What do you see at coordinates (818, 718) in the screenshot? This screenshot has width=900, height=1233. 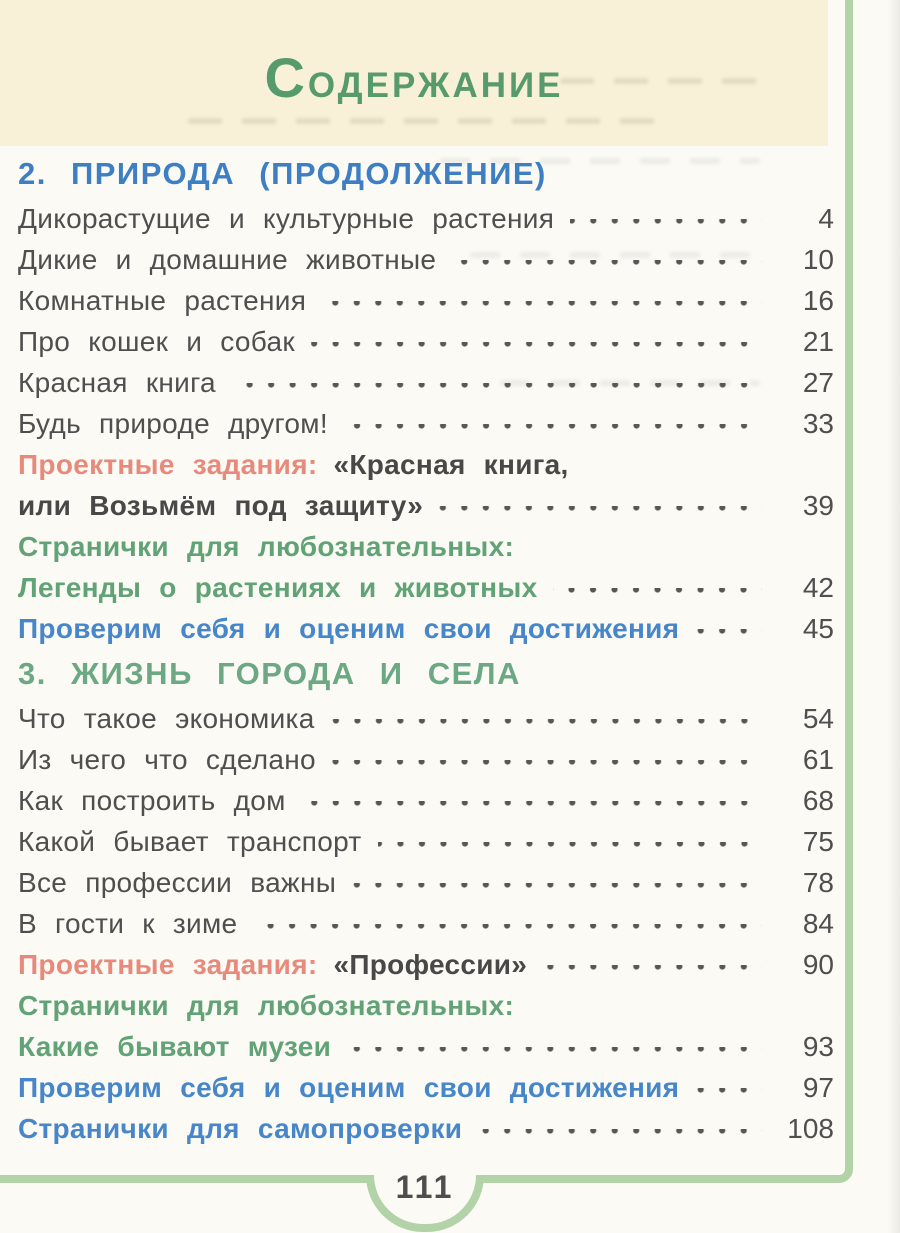 I see `entry-page-number: 54` at bounding box center [818, 718].